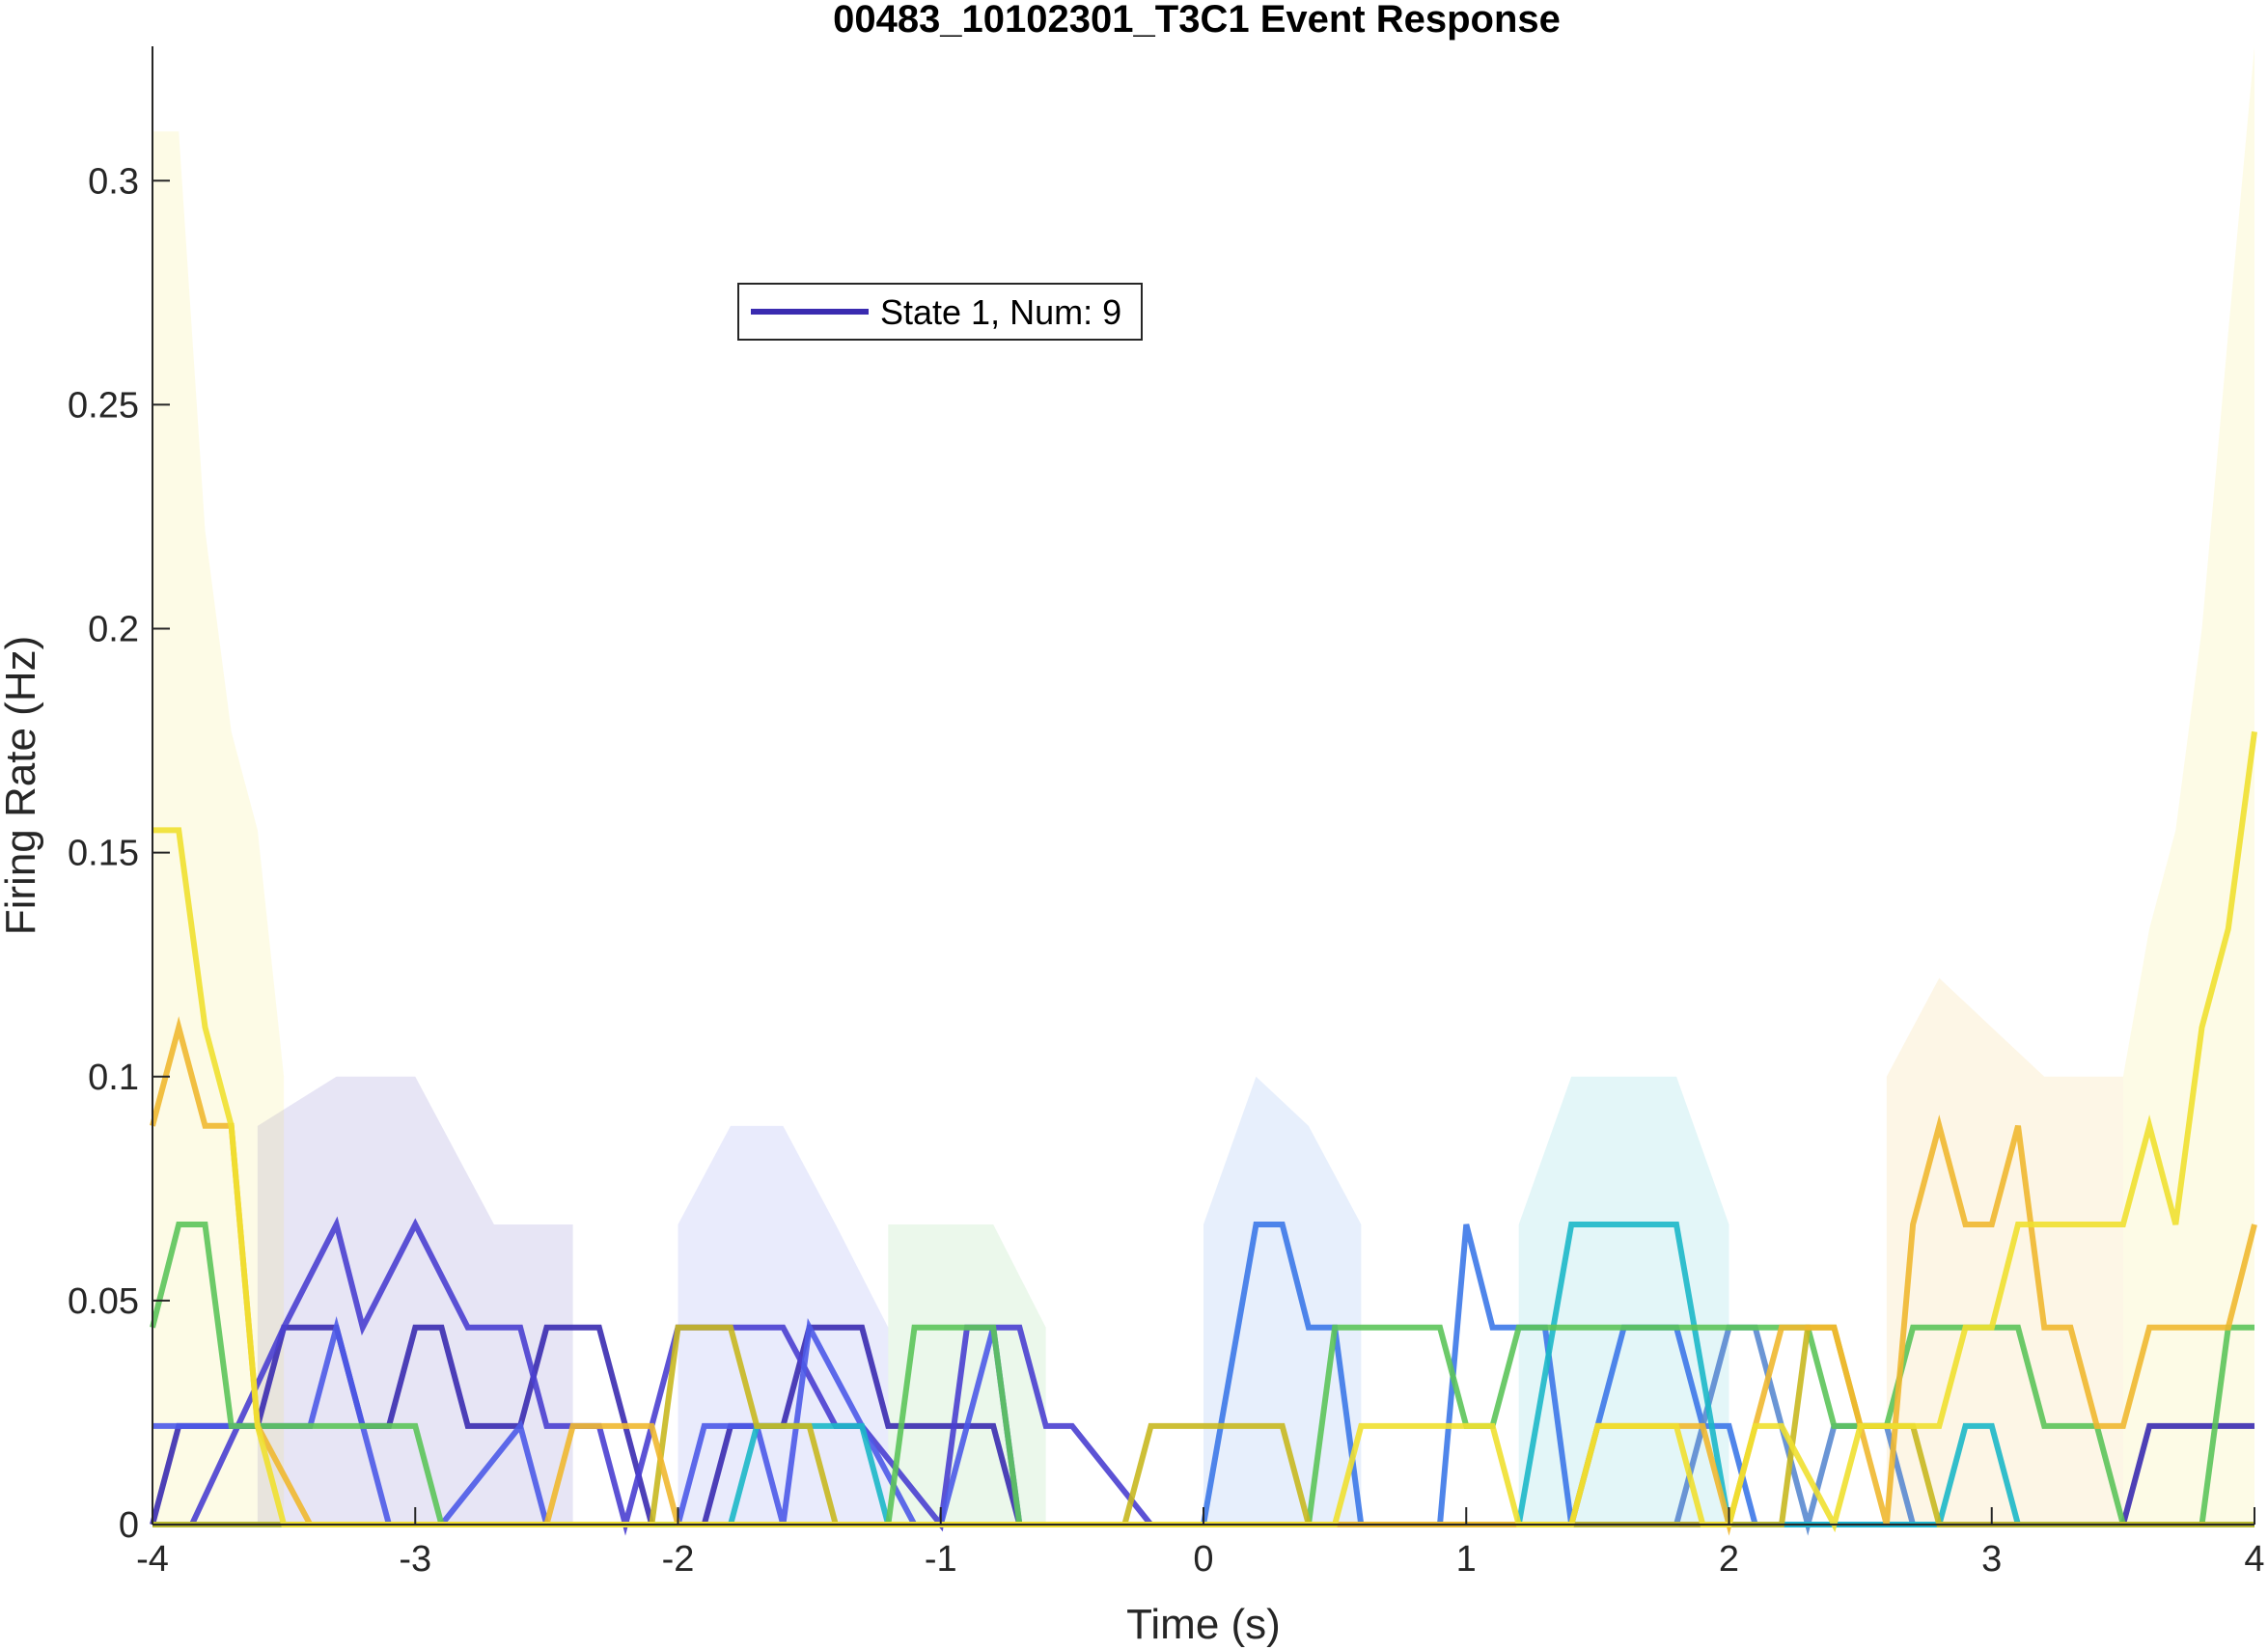  What do you see at coordinates (1729, 1559) in the screenshot?
I see `x-tick-label: 2` at bounding box center [1729, 1559].